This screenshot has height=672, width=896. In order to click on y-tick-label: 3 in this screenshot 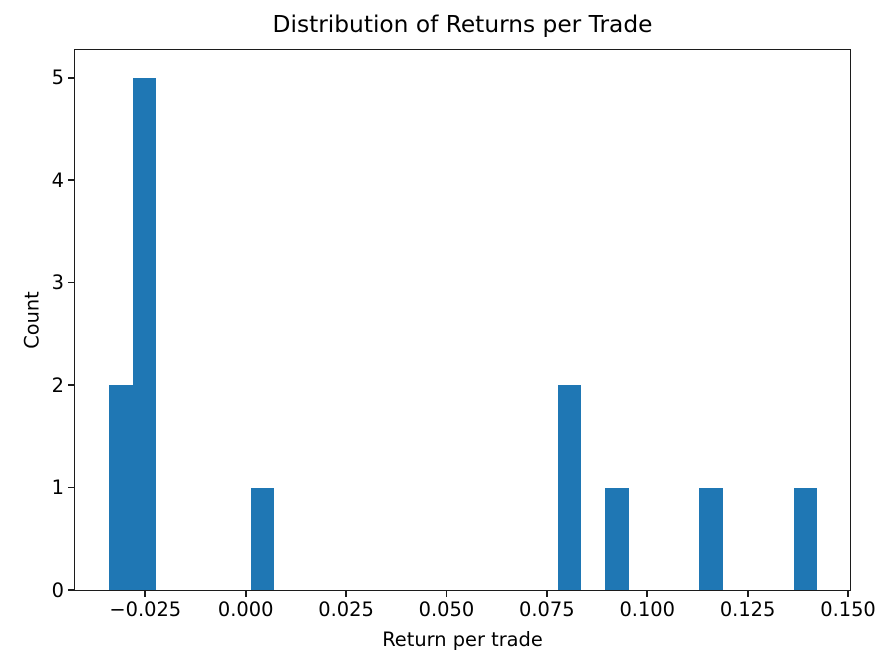, I will do `click(57, 283)`.